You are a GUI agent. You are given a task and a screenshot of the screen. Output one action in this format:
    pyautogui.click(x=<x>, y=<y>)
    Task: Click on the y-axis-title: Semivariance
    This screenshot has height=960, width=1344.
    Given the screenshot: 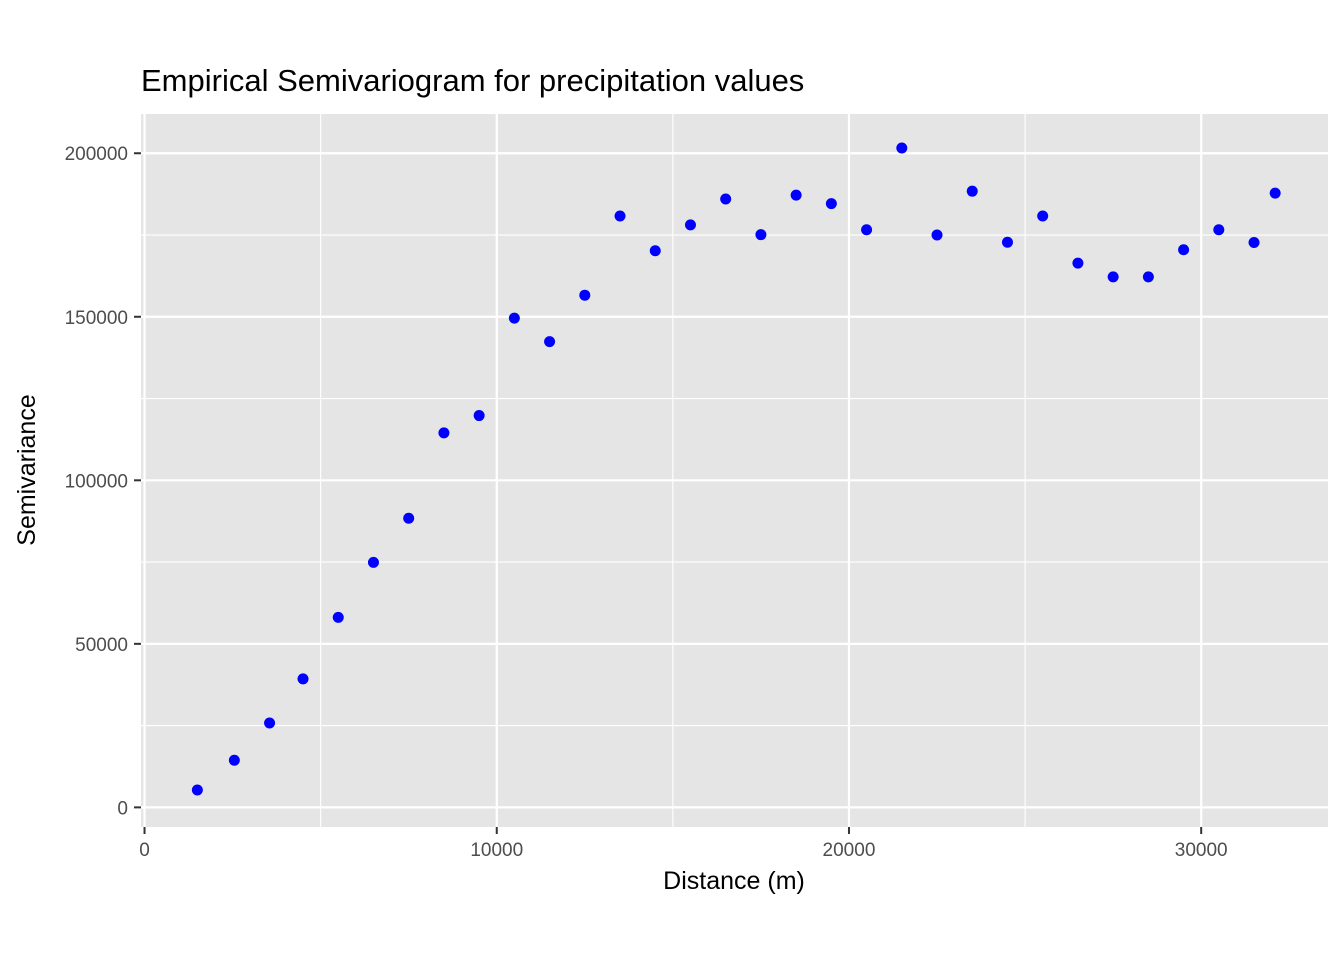 What is the action you would take?
    pyautogui.click(x=27, y=469)
    